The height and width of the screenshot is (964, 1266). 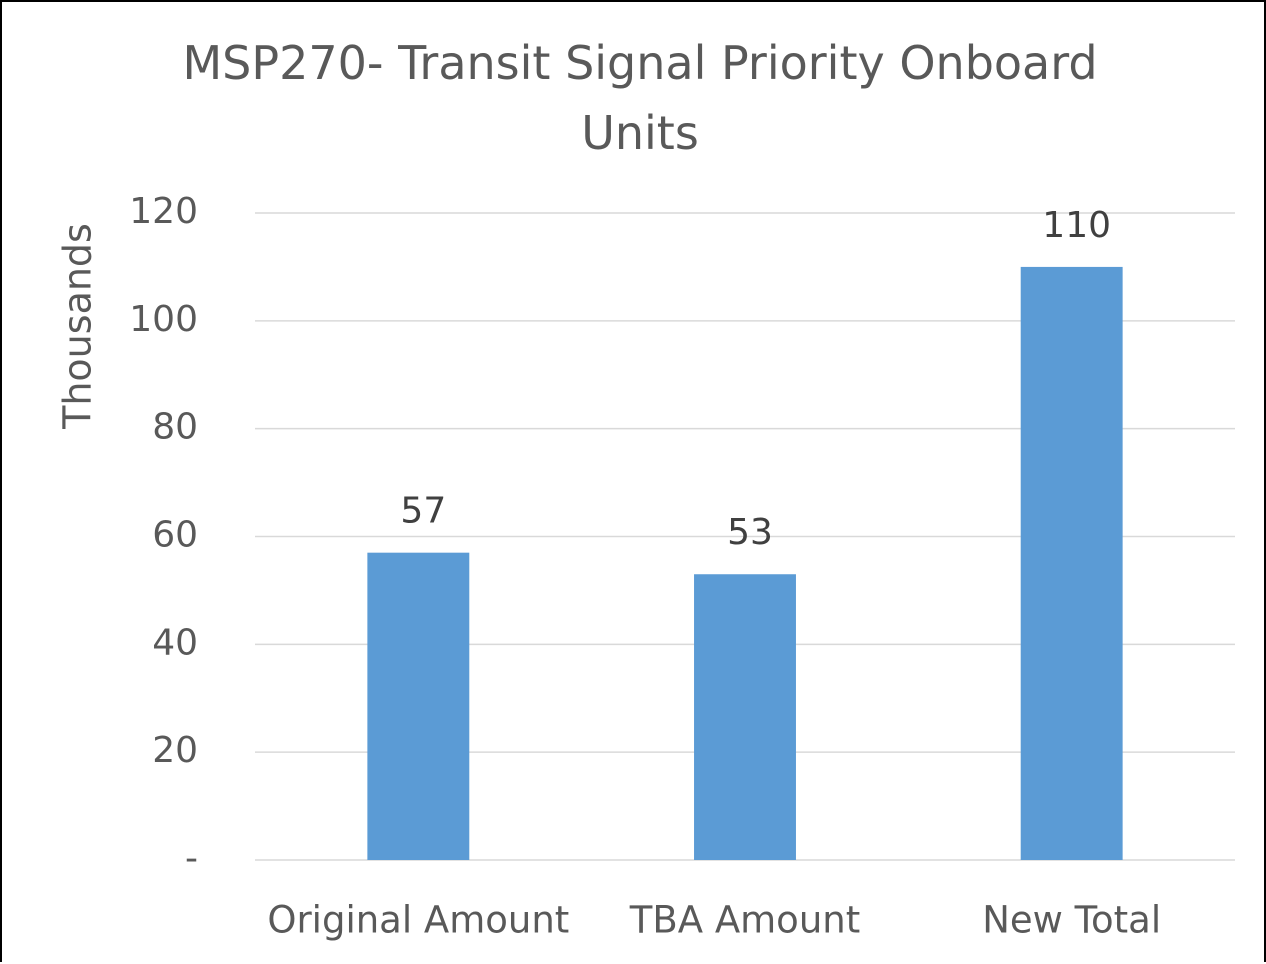 I want to click on x-tick-label: TBA Amount, so click(x=744, y=920).